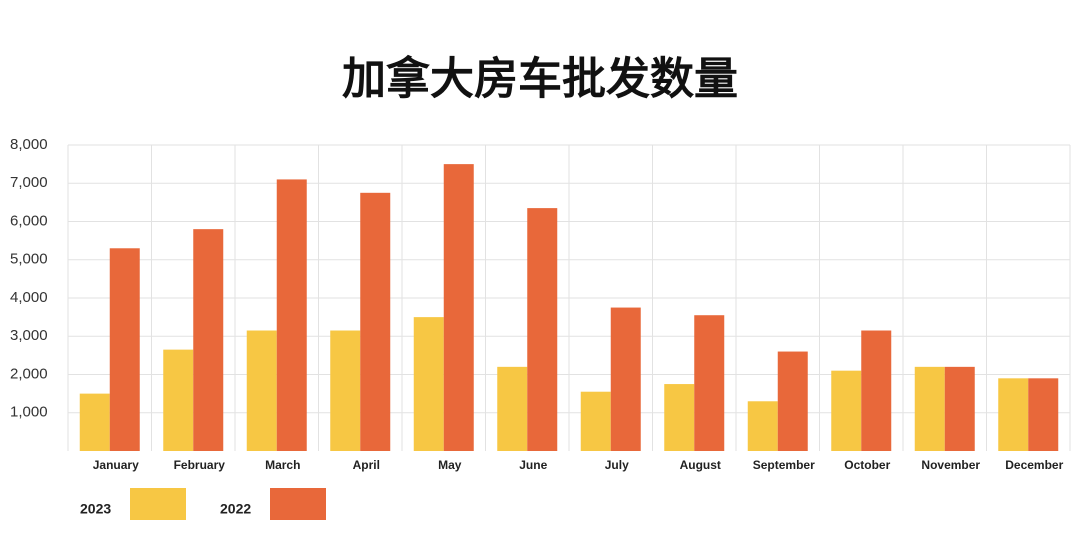 This screenshot has width=1080, height=550. Describe the element at coordinates (29, 297) in the screenshot. I see `y-tick-label: 4,000` at that location.